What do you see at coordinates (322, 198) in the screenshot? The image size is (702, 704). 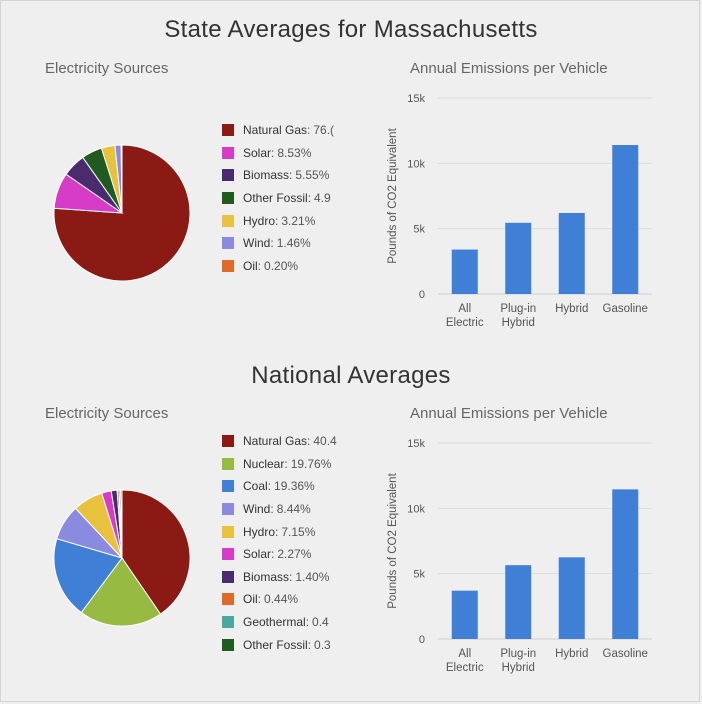 I see `legend-value: 4.9` at bounding box center [322, 198].